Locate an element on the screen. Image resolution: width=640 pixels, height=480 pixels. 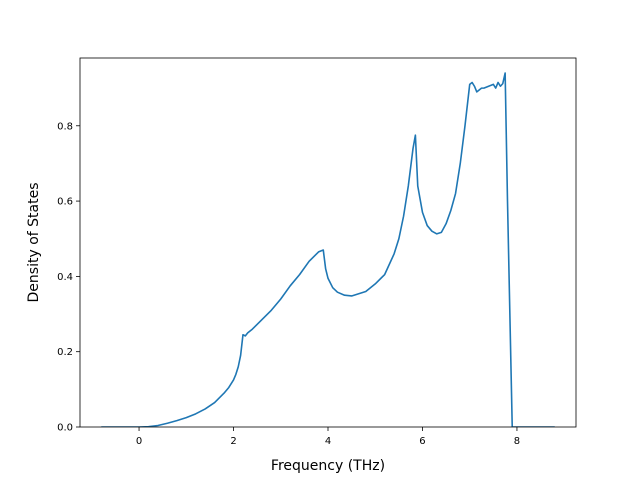
y-axis-label: Density of States is located at coordinates (34, 243).